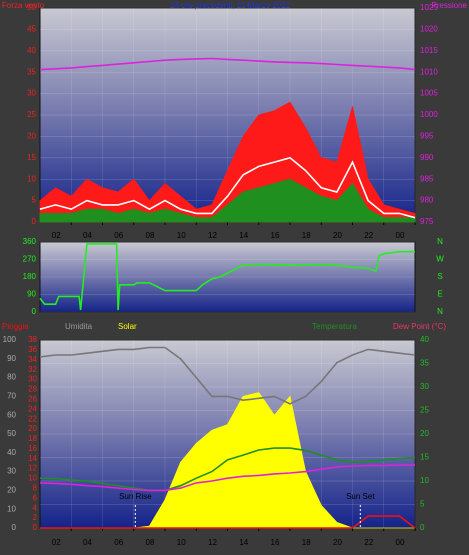 The width and height of the screenshot is (469, 555). Describe the element at coordinates (449, 5) in the screenshot. I see `y2-axis-label: Pressione` at that location.